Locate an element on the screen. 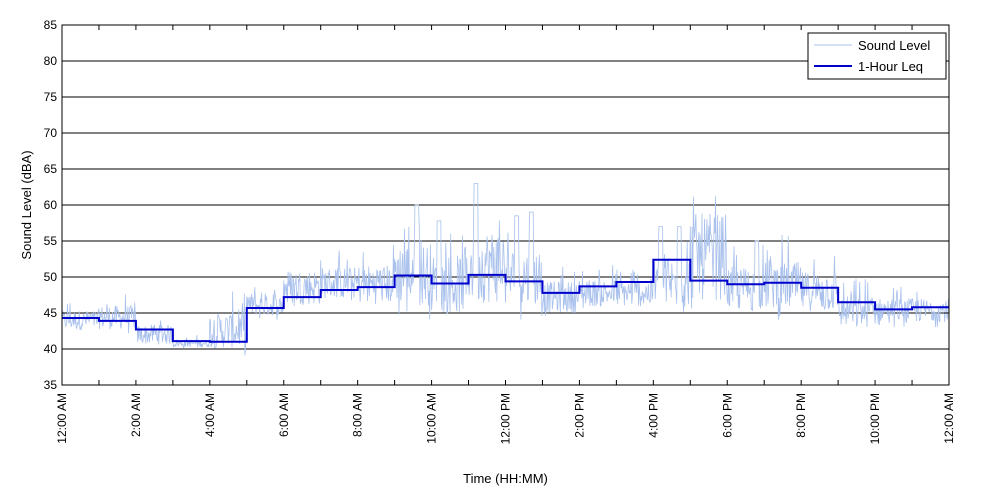 This screenshot has width=1000, height=500. x-tick-label: 12:00 PM is located at coordinates (506, 418).